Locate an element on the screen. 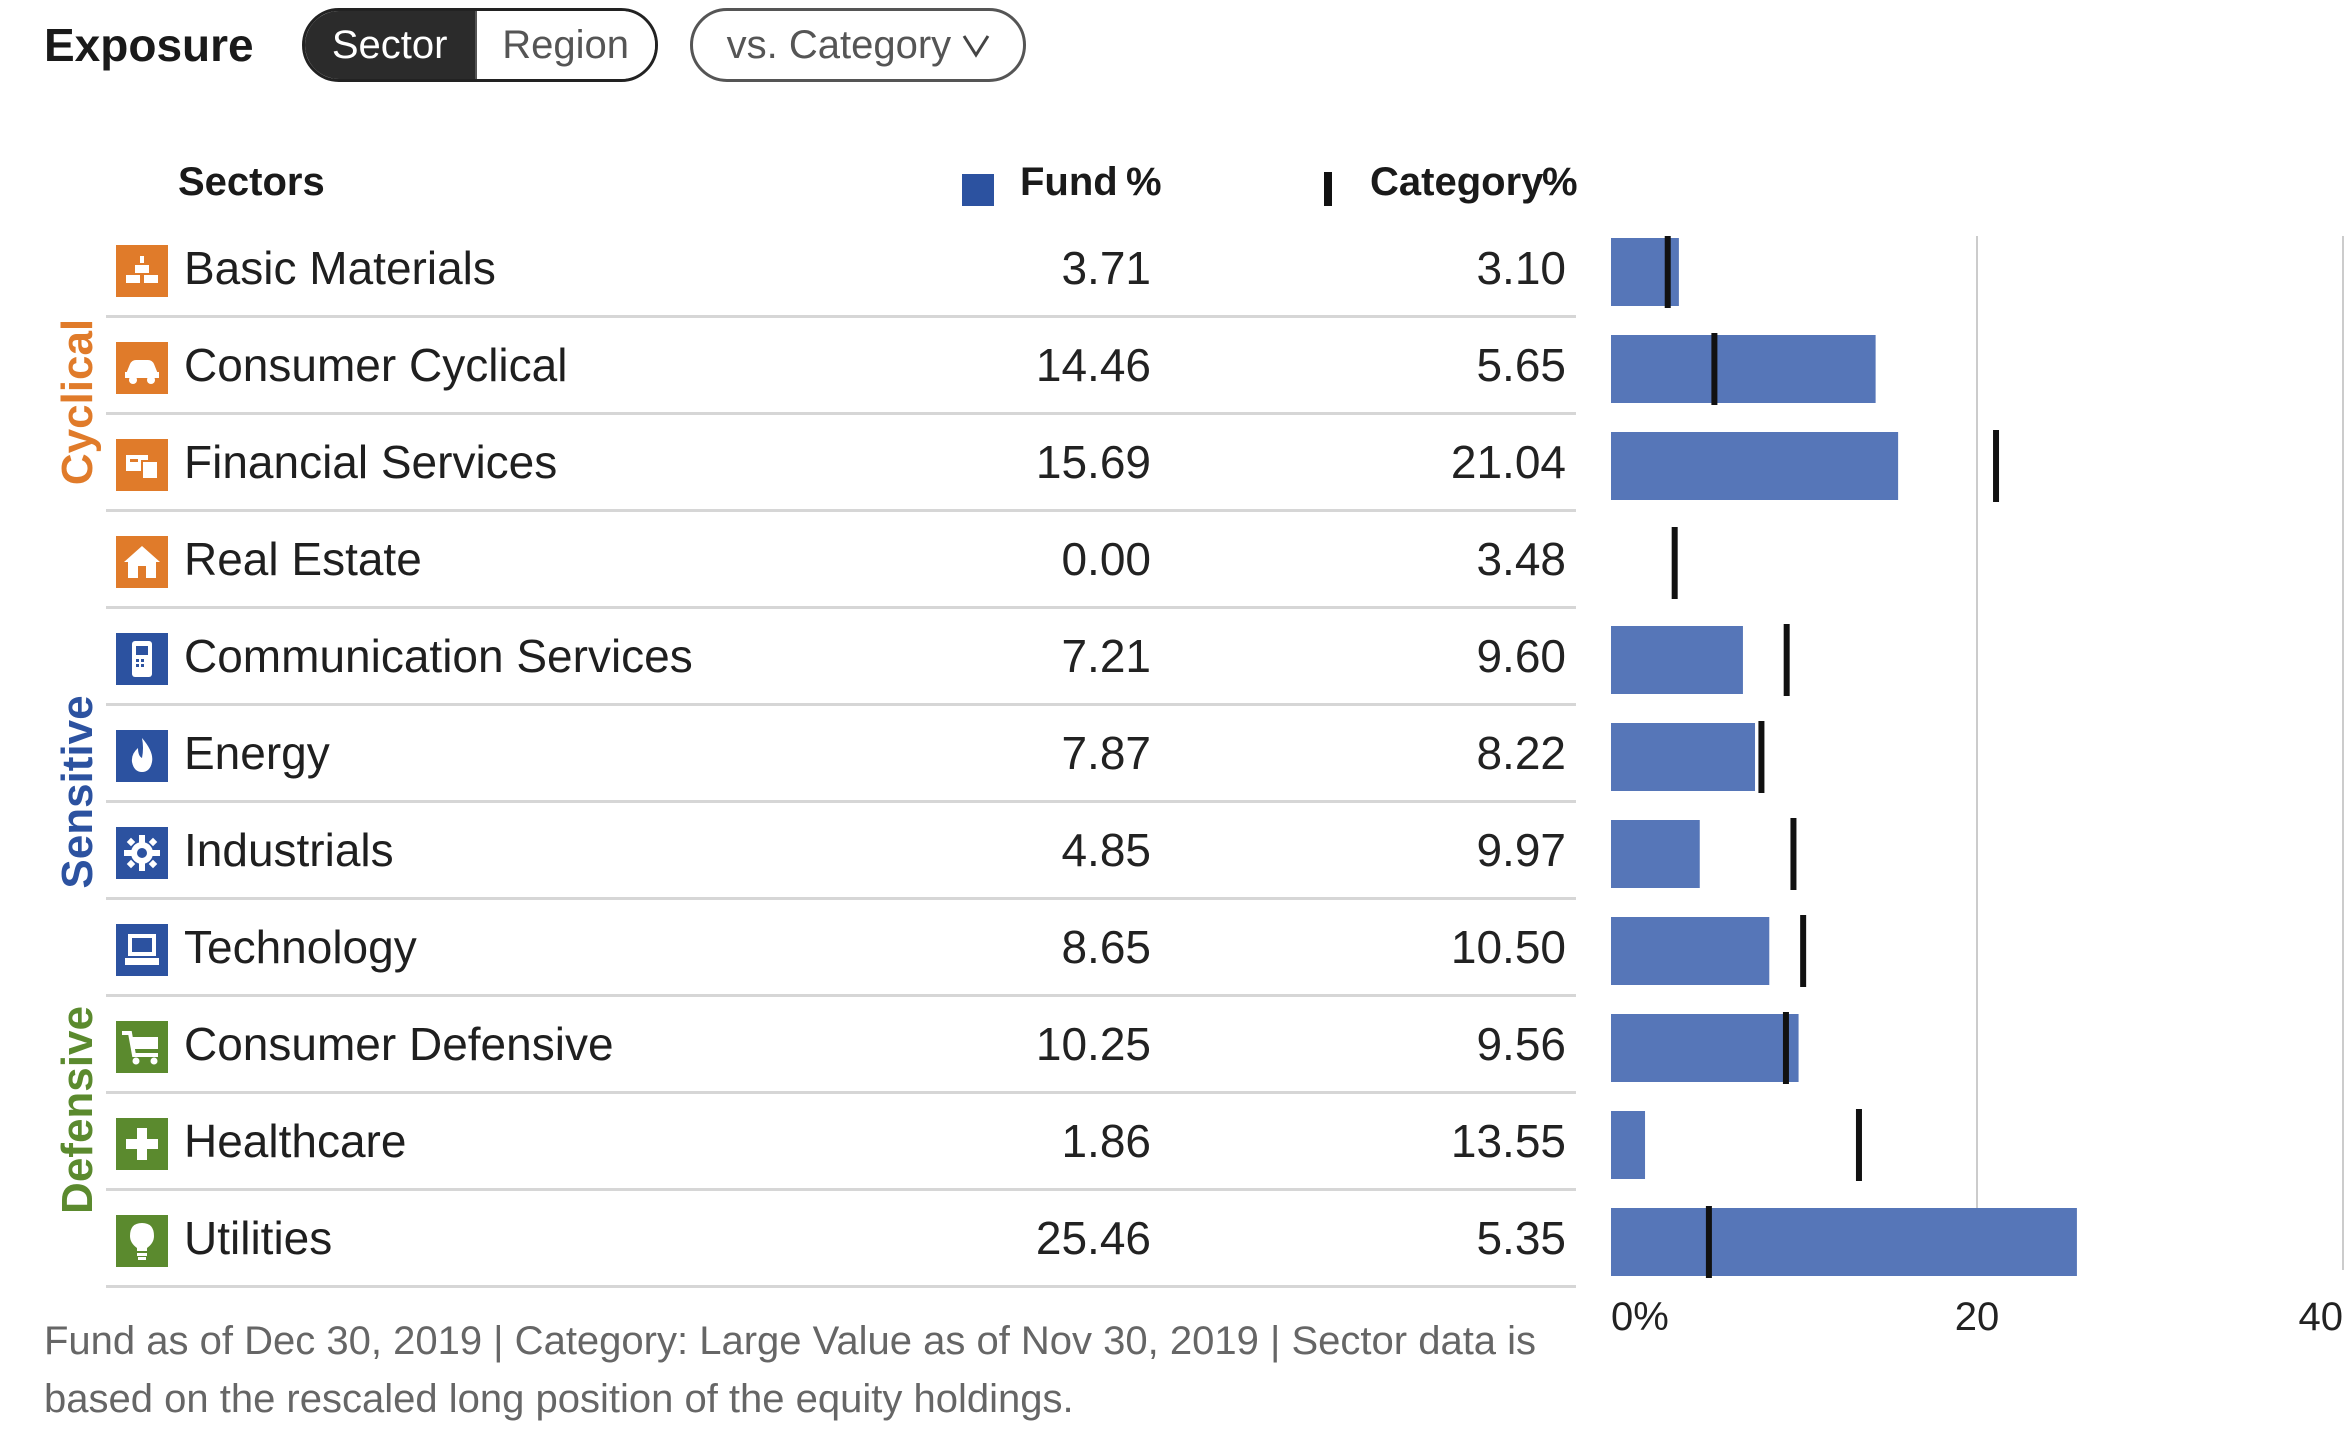 The height and width of the screenshot is (1444, 2344). category-percent: 10.50 is located at coordinates (1508, 947).